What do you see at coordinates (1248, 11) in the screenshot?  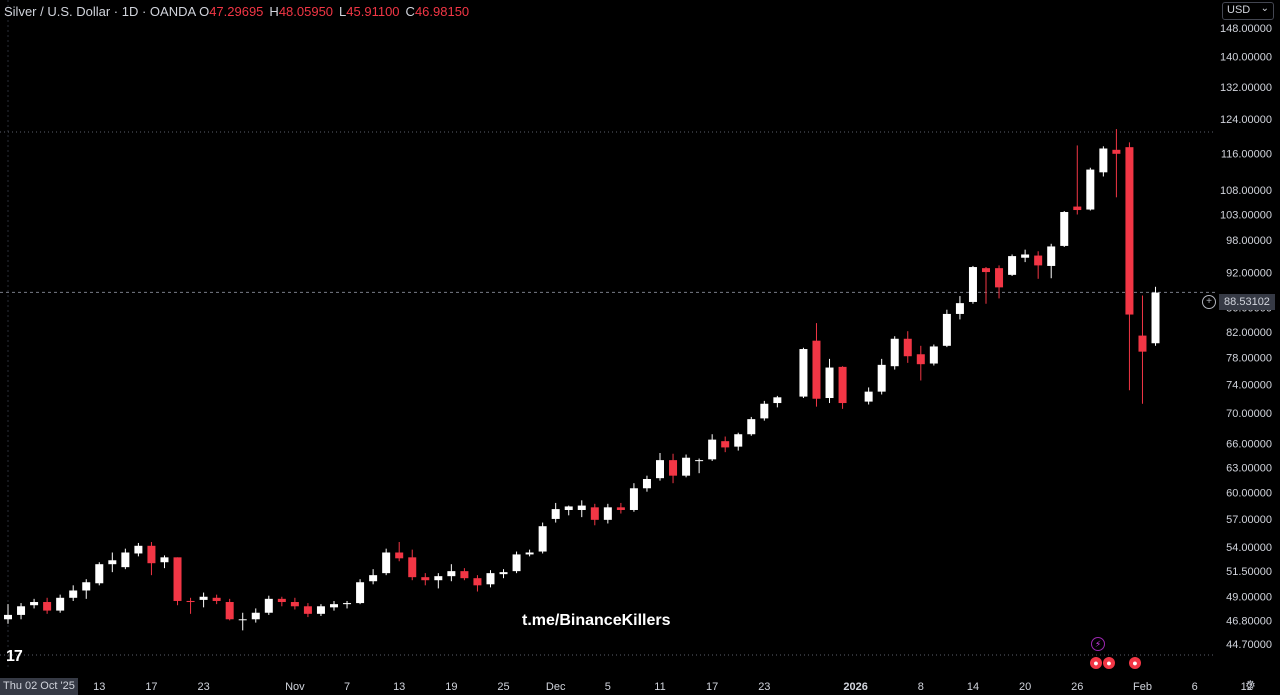 I see `currency-selector: USD ⌄` at bounding box center [1248, 11].